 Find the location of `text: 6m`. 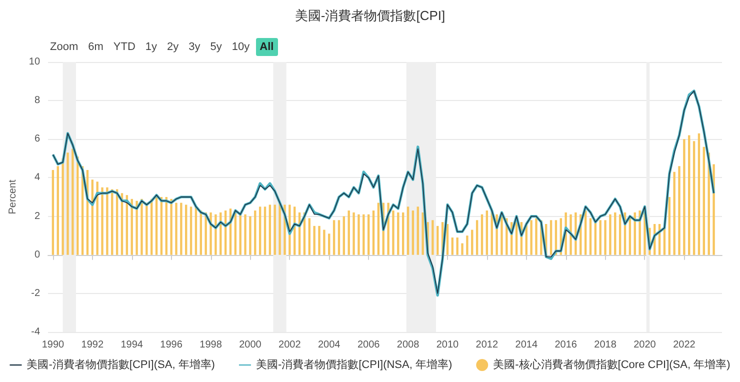

text: 6m is located at coordinates (95, 47).